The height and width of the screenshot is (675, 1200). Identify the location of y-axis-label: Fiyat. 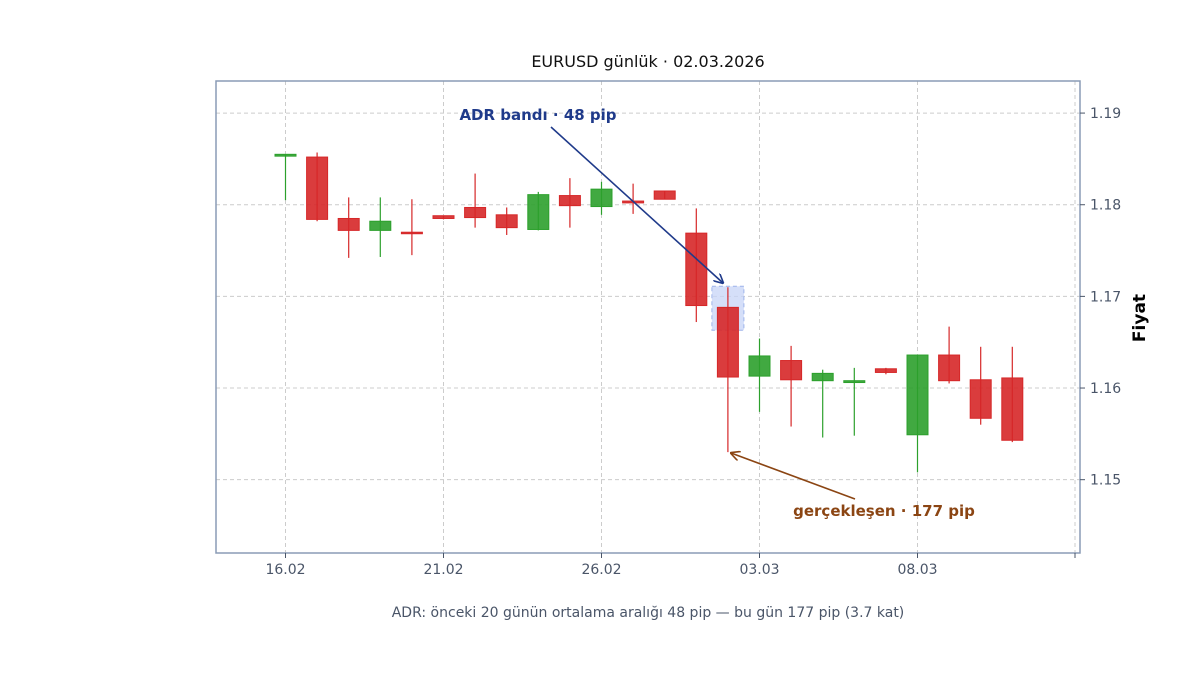
(1140, 318).